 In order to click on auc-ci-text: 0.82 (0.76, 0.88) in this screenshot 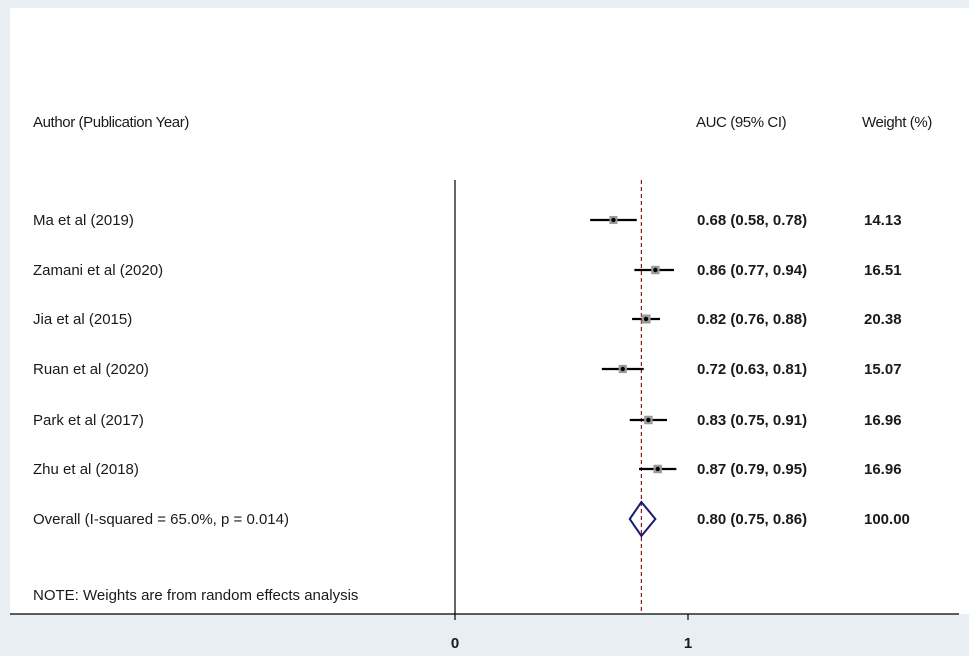, I will do `click(752, 319)`.